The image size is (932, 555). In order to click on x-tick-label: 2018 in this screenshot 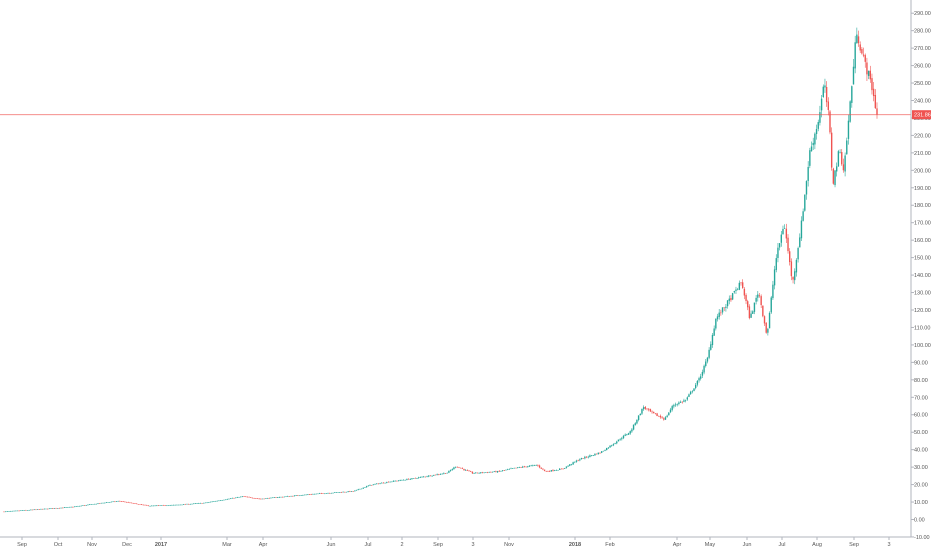, I will do `click(575, 545)`.